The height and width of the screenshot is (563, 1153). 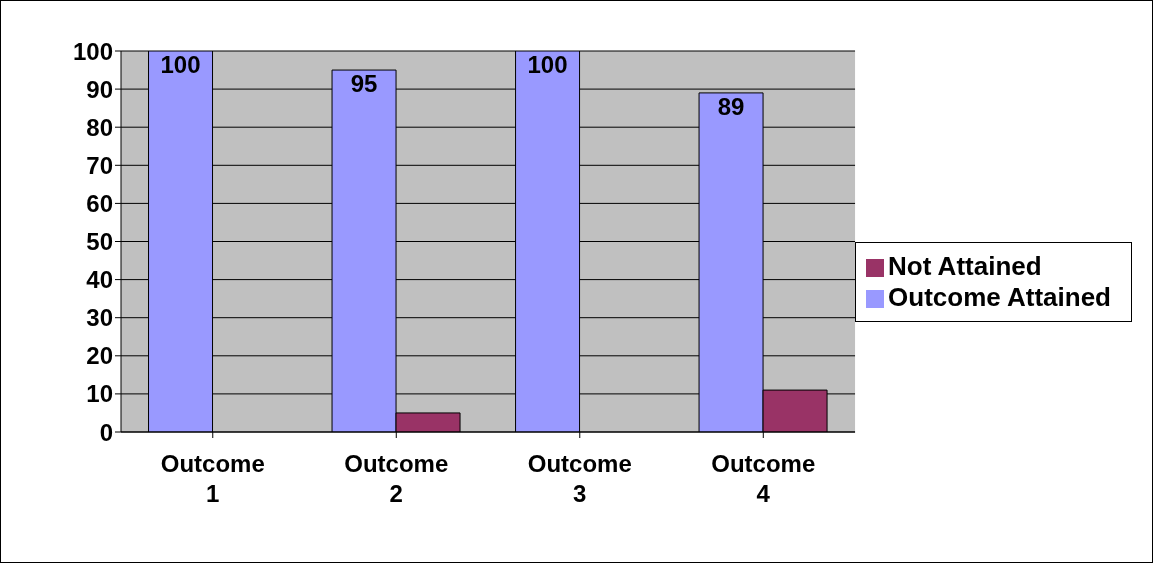 What do you see at coordinates (99, 203) in the screenshot?
I see `y-tick-label: 60` at bounding box center [99, 203].